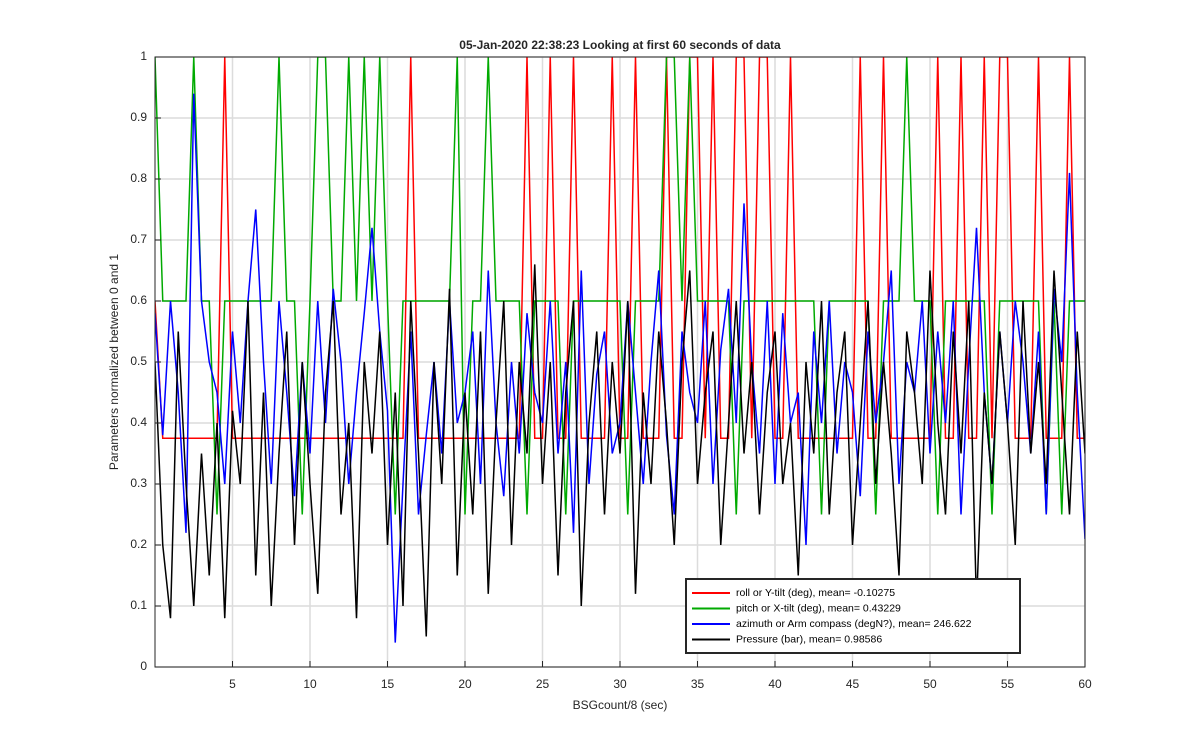 Image resolution: width=1200 pixels, height=750 pixels. What do you see at coordinates (1008, 684) in the screenshot?
I see `x-tick-label: 55` at bounding box center [1008, 684].